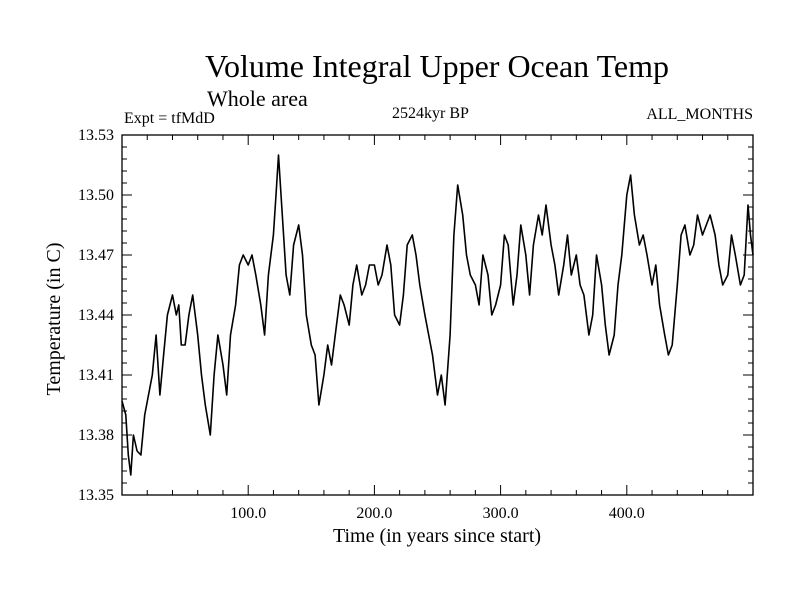 The height and width of the screenshot is (600, 800). What do you see at coordinates (169, 118) in the screenshot?
I see `experiment-label: Expt = tfMdD` at bounding box center [169, 118].